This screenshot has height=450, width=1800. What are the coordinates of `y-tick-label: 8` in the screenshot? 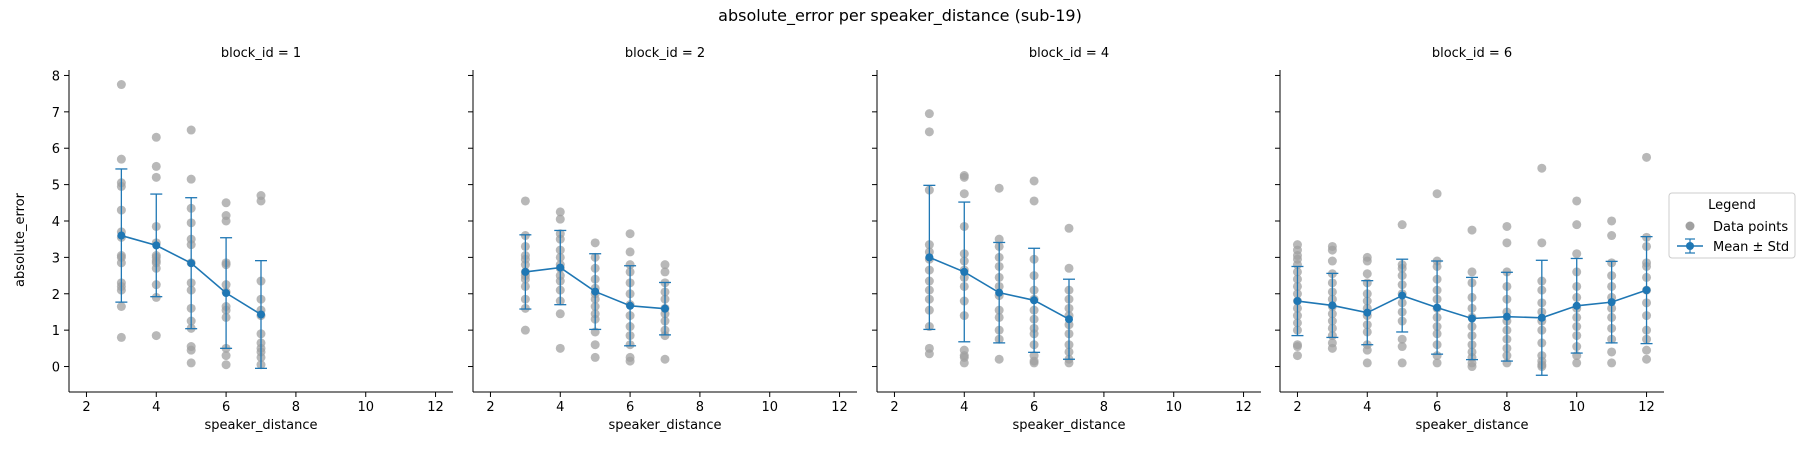 It's located at (56, 76).